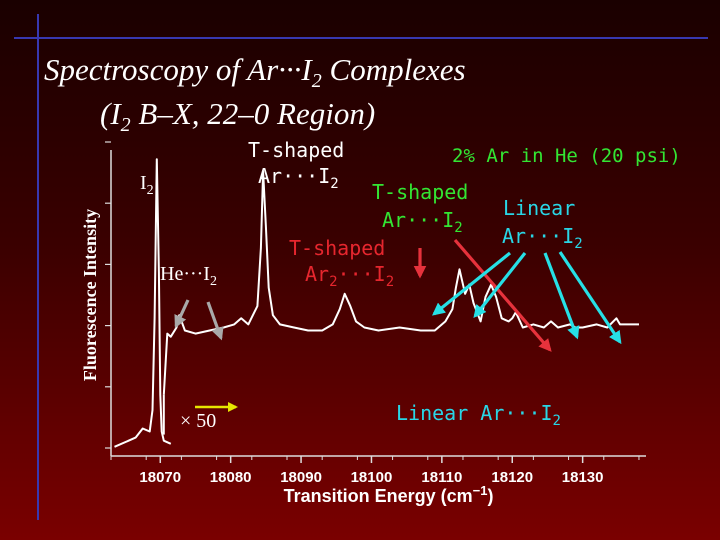 The height and width of the screenshot is (540, 720). Describe the element at coordinates (188, 276) in the screenshot. I see `annotation-he: He···I2` at that location.